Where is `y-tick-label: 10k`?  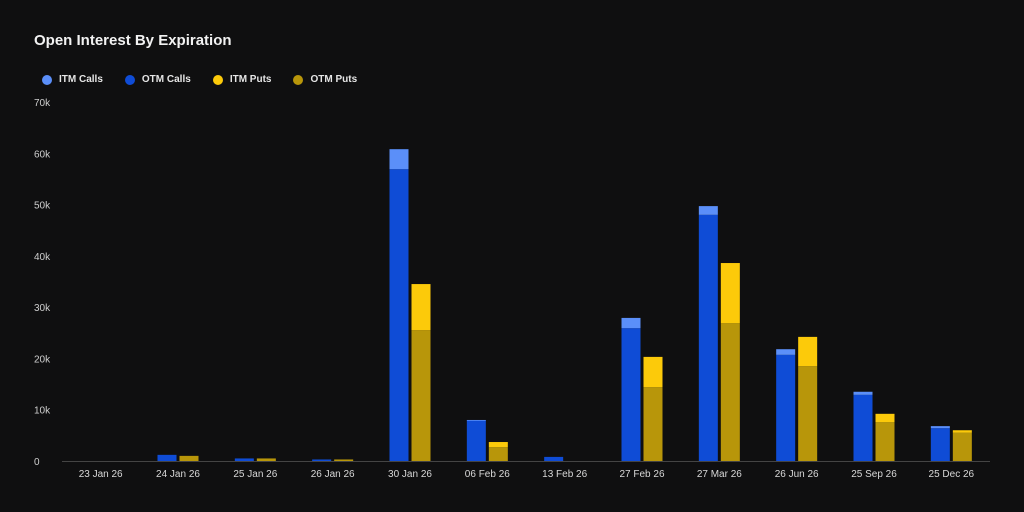 y-tick-label: 10k is located at coordinates (42, 411).